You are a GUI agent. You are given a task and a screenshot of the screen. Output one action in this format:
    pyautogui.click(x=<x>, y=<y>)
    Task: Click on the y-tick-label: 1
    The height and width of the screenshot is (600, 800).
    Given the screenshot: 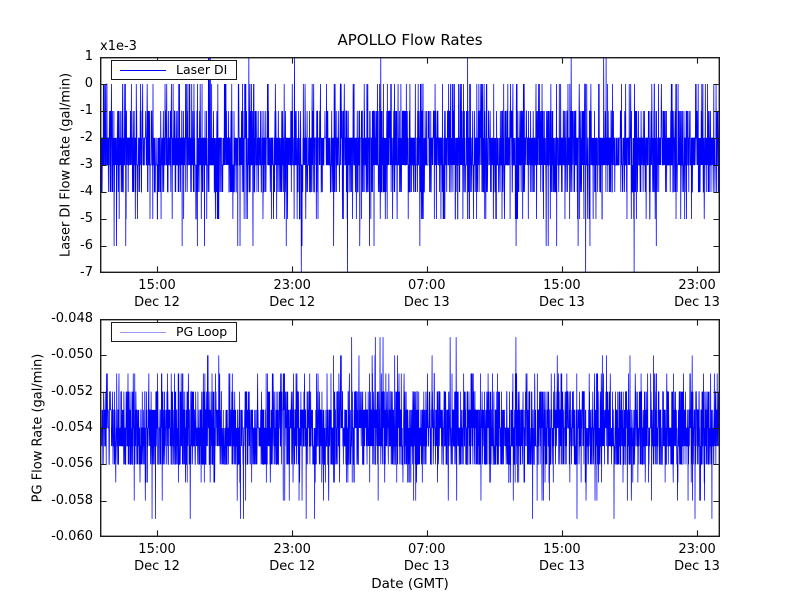 What is the action you would take?
    pyautogui.click(x=88, y=56)
    